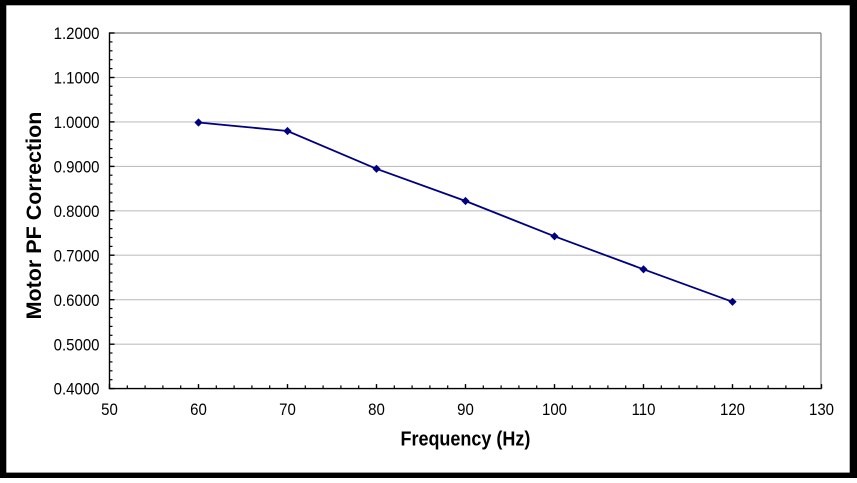 The width and height of the screenshot is (857, 483). I want to click on svg-text: 1.0000, so click(77, 123).